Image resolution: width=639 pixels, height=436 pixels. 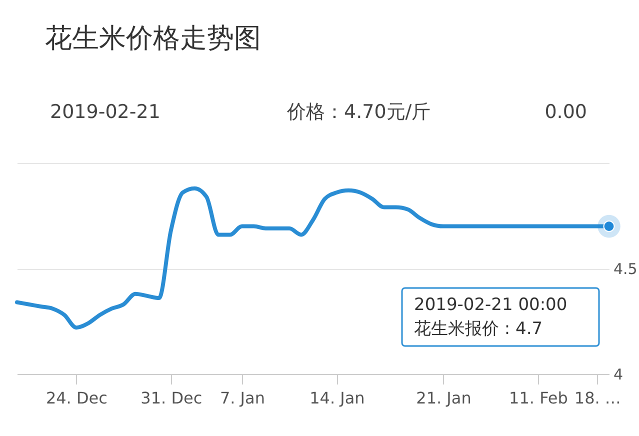 What do you see at coordinates (77, 398) in the screenshot?
I see `x-tick-label: 24. Dec` at bounding box center [77, 398].